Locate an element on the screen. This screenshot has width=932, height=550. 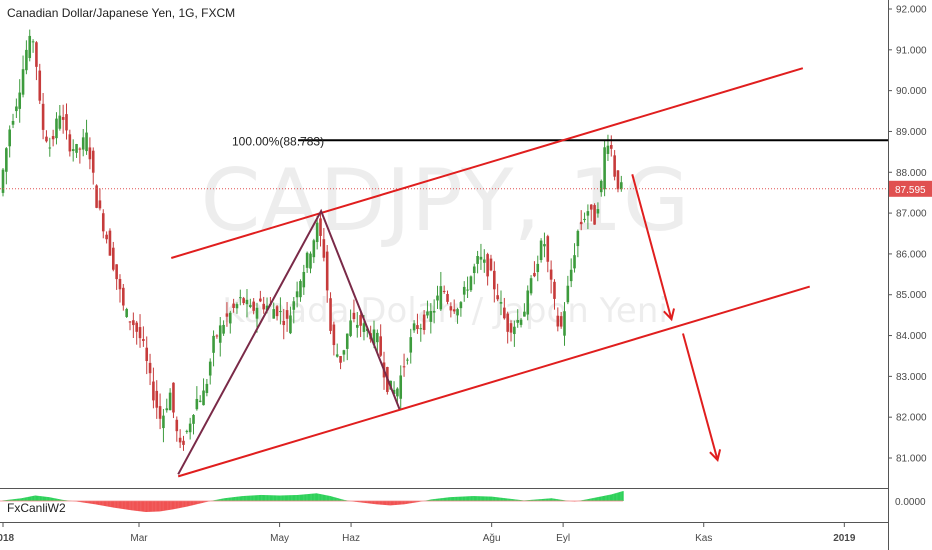
current-price-tag is located at coordinates (910, 188).